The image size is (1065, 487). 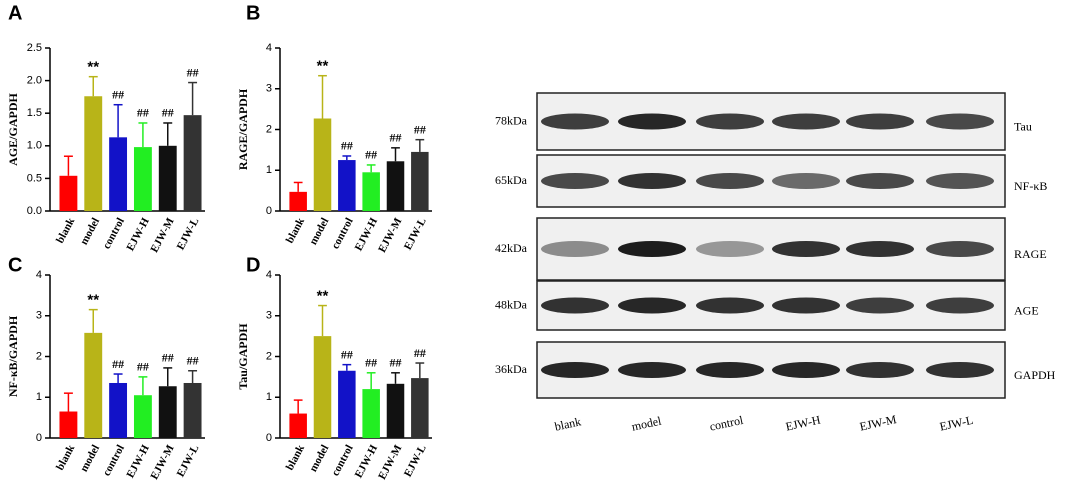 I want to click on y-tick-label: 2.0, so click(x=34, y=81).